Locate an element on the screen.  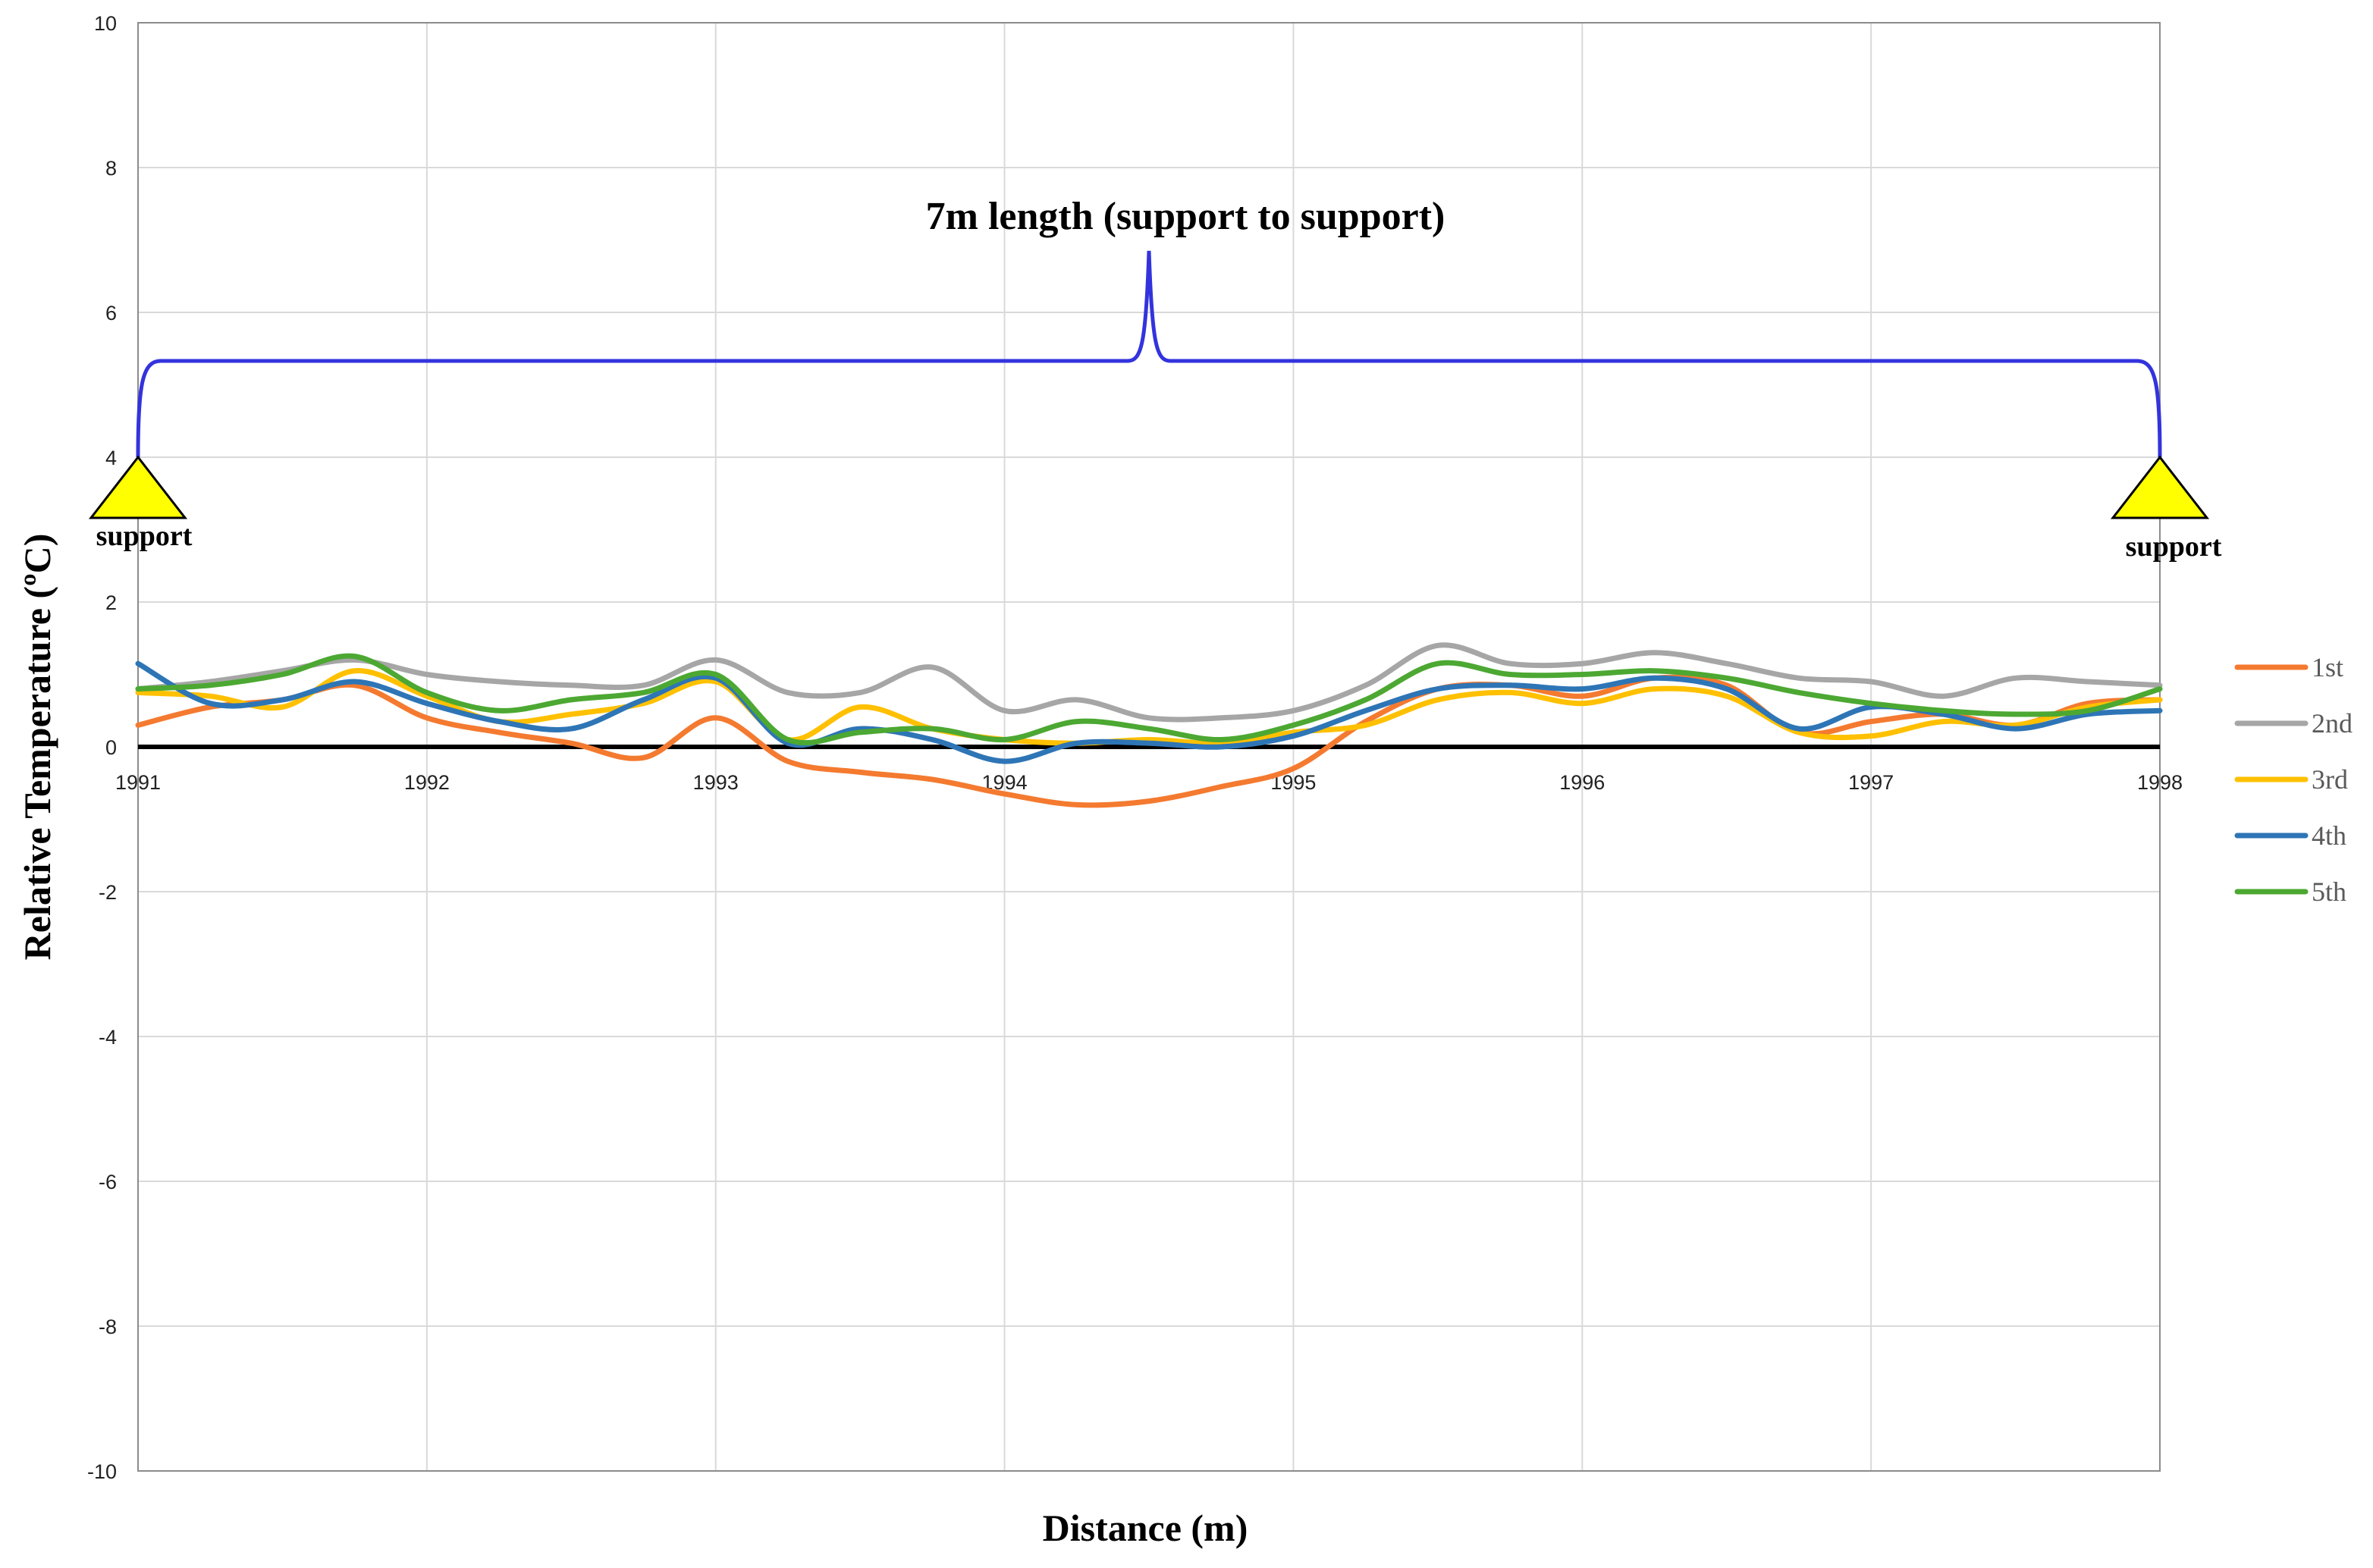
annotation-layer: 7m length (support to support) is located at coordinates (1149, 327).